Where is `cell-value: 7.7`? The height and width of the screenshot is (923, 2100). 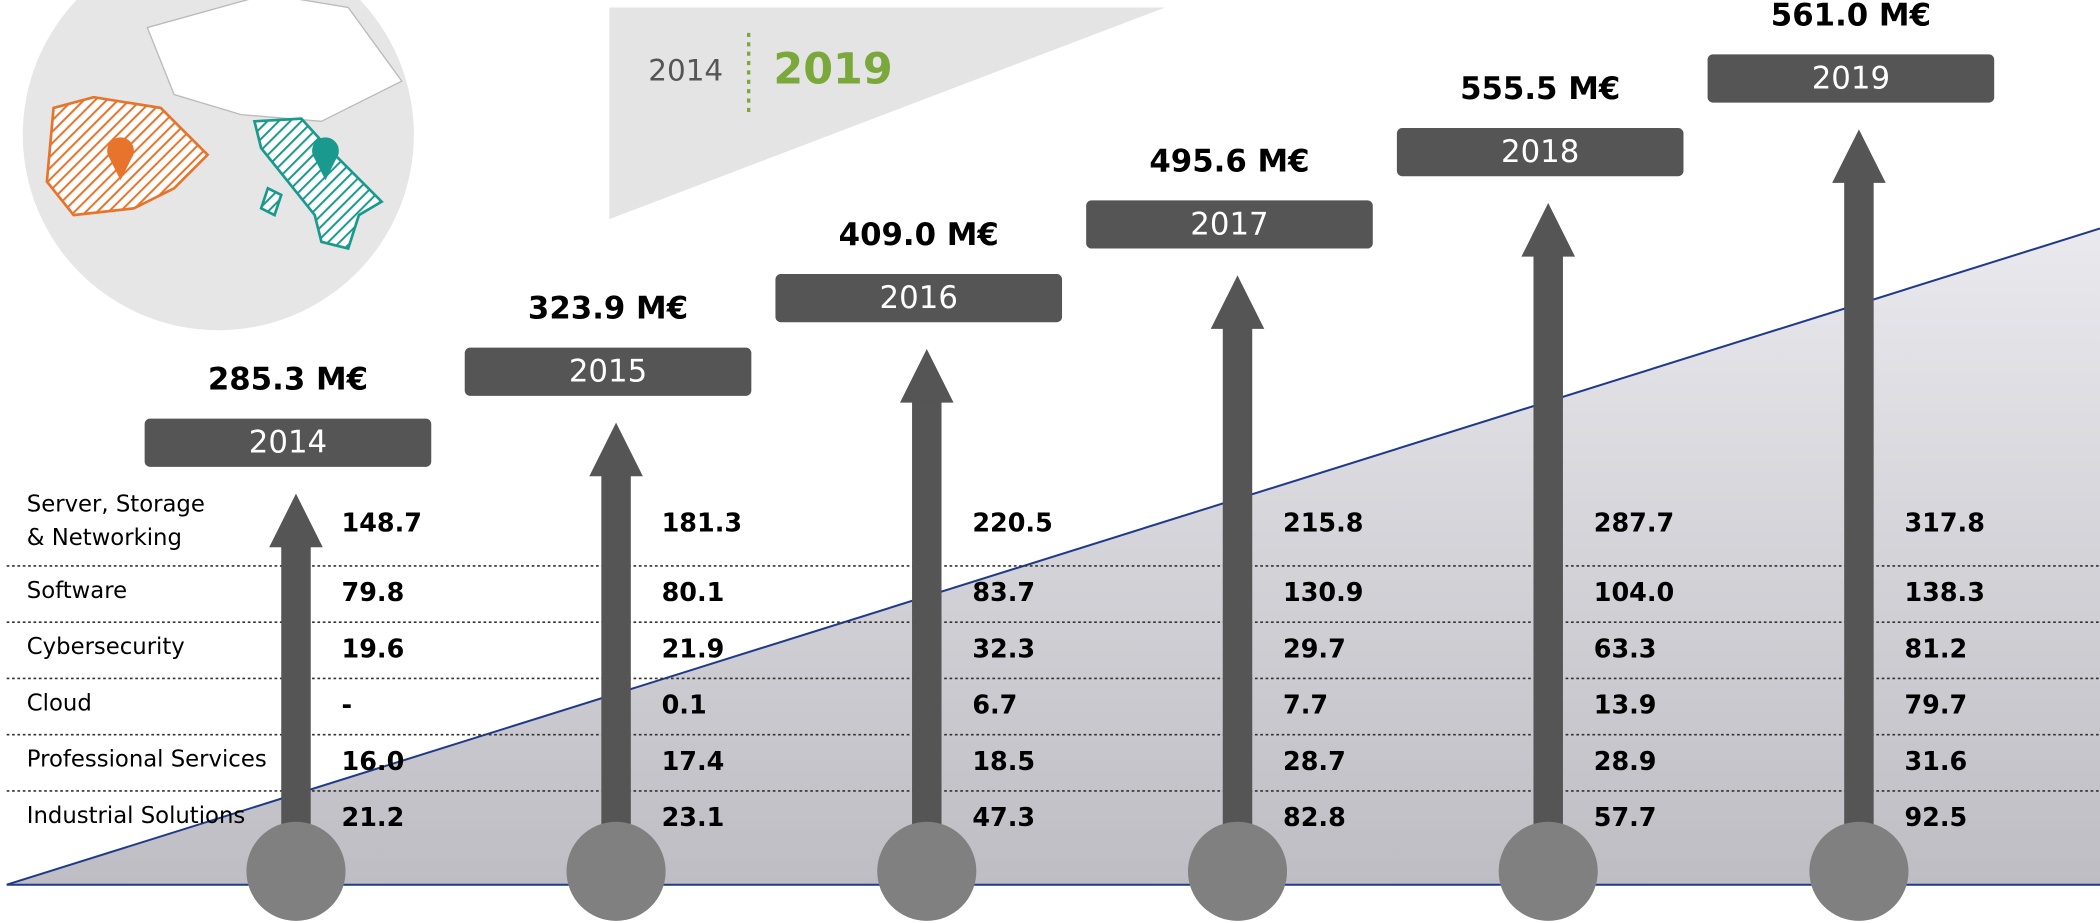
cell-value: 7.7 is located at coordinates (1305, 705).